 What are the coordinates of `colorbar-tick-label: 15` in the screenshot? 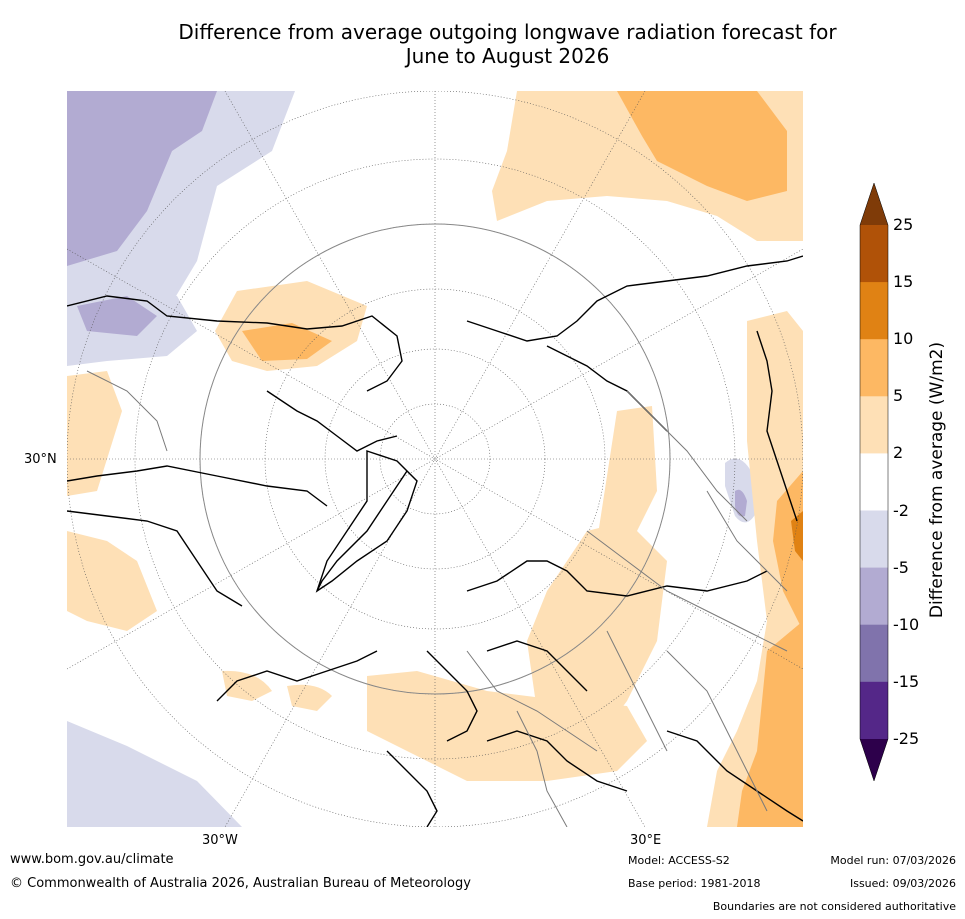 It's located at (903, 282).